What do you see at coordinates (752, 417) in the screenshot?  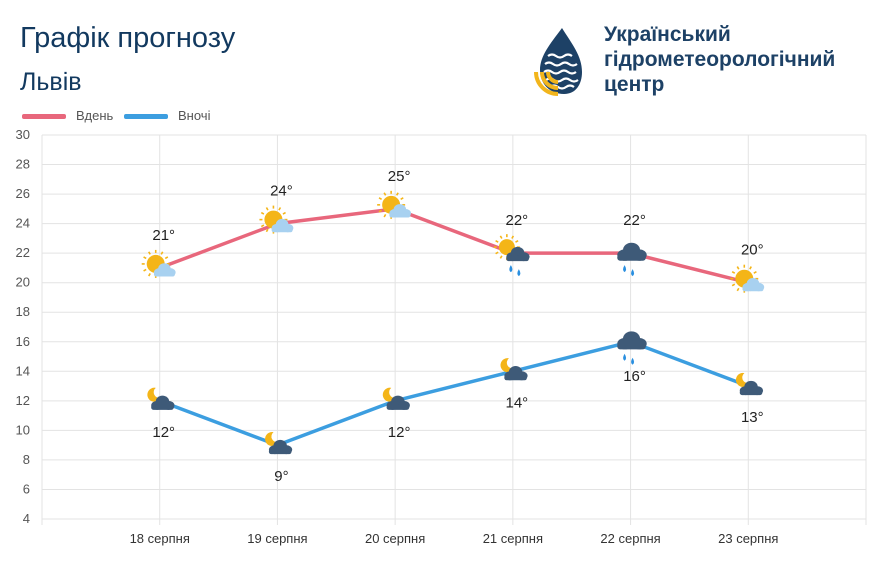 I see `data-label: 13°` at bounding box center [752, 417].